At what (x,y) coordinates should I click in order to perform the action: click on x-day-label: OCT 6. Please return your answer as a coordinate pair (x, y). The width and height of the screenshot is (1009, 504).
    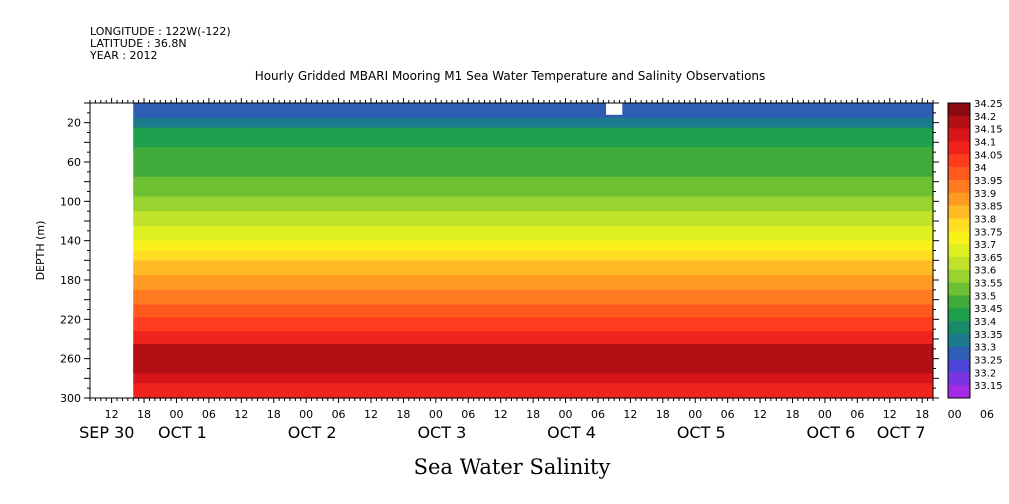
    Looking at the image, I should click on (831, 432).